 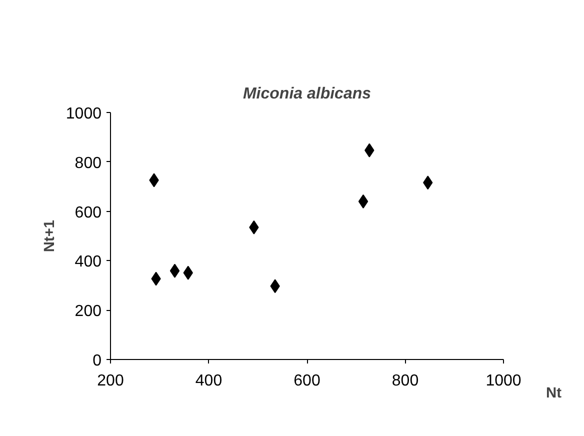 I want to click on x-axis-title: Nt, so click(x=554, y=394).